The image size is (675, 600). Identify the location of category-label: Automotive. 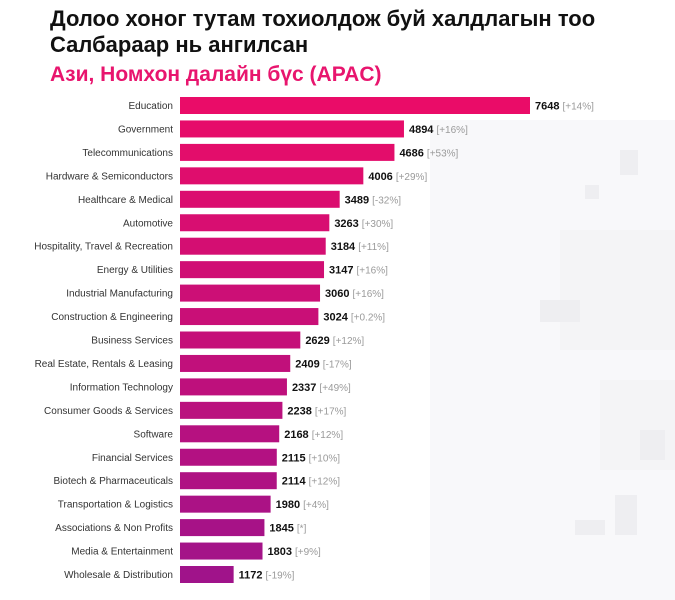
(148, 223).